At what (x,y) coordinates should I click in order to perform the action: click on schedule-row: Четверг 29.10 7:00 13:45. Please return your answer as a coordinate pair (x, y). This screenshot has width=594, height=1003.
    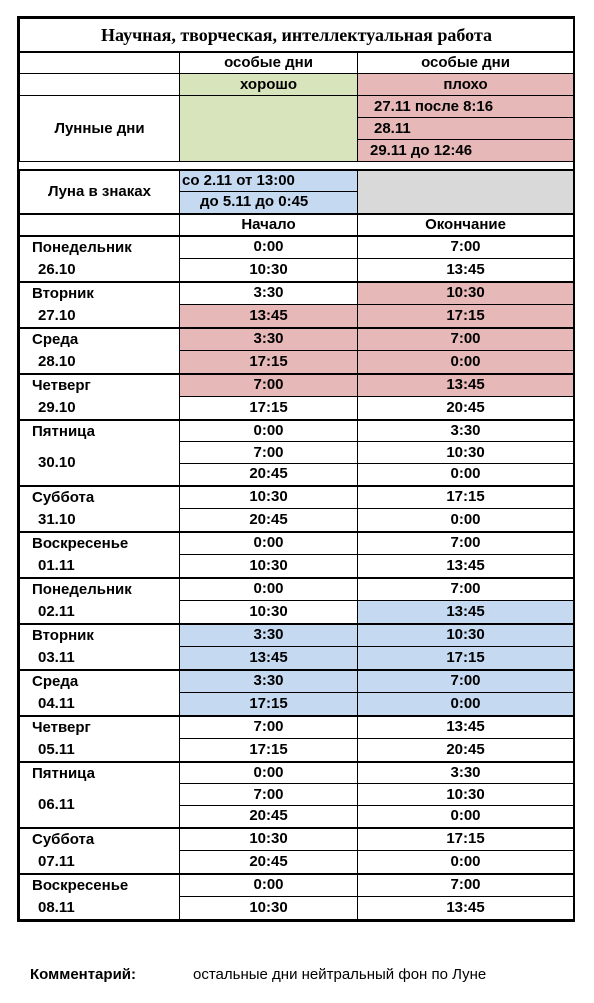
    Looking at the image, I should click on (297, 396).